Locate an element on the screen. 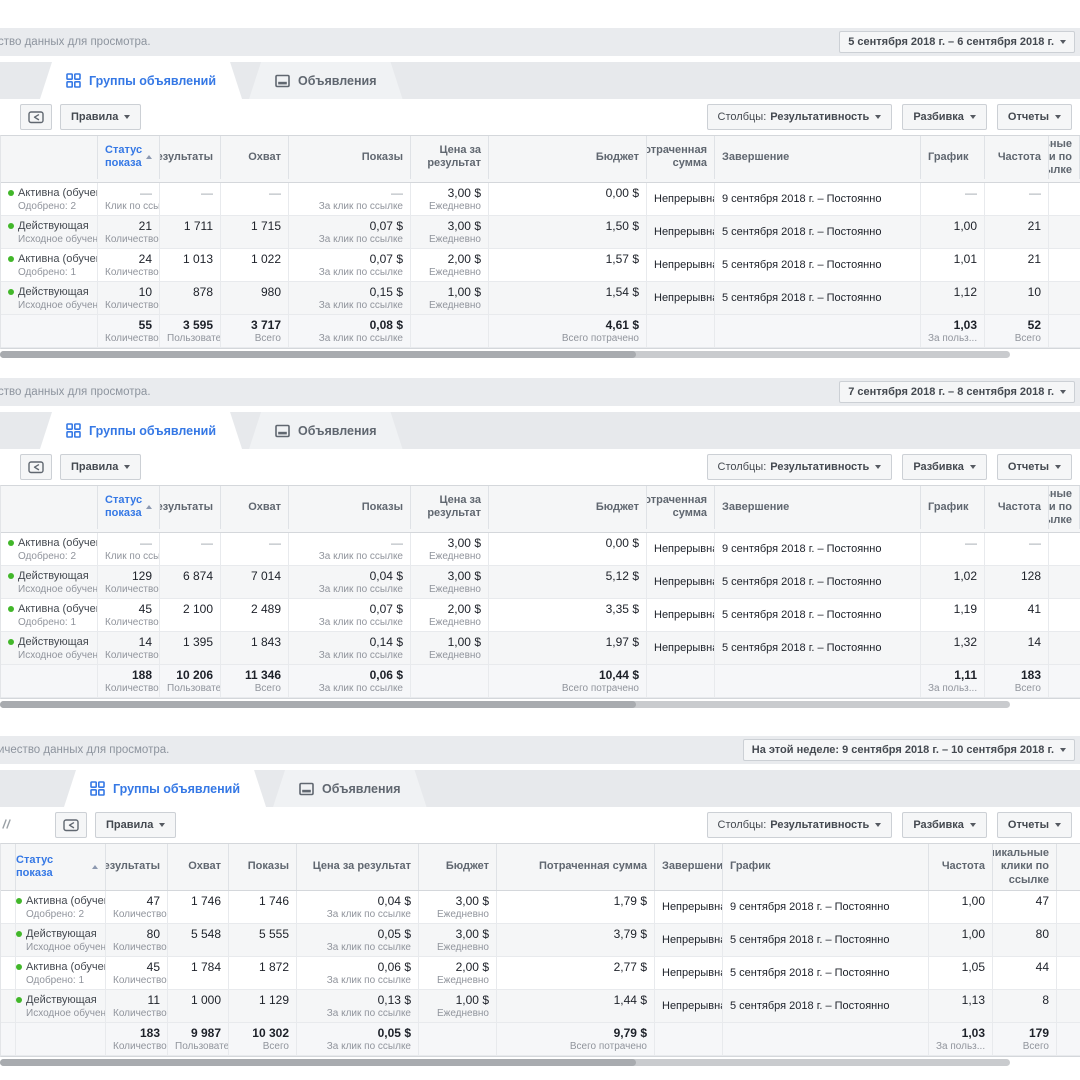 The width and height of the screenshot is (1080, 1080). date-range-button: 5 сентября 2018 г. – 6 сентября 2018 г. is located at coordinates (957, 42).